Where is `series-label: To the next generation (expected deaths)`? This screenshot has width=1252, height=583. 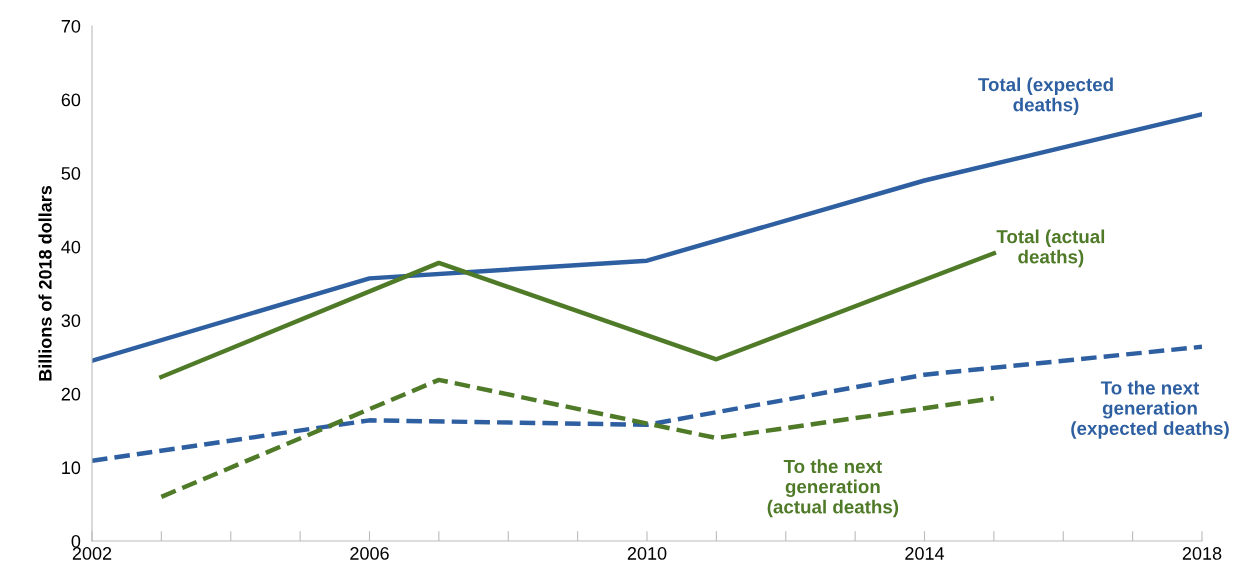
series-label: To the next generation (expected deaths) is located at coordinates (1150, 409).